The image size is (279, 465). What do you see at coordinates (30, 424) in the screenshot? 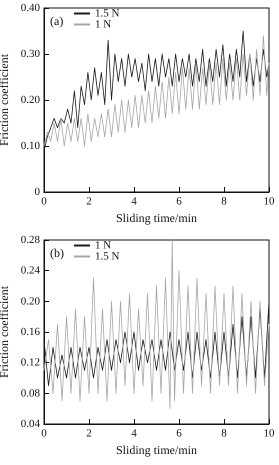
I see `y-tick-label: 0.04` at bounding box center [30, 424].